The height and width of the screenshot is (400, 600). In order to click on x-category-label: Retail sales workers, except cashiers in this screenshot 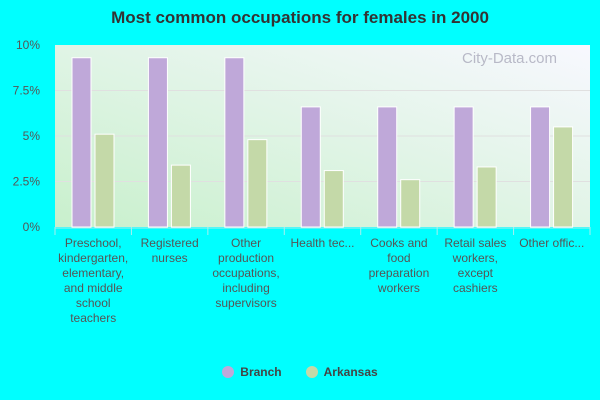, I will do `click(475, 265)`.